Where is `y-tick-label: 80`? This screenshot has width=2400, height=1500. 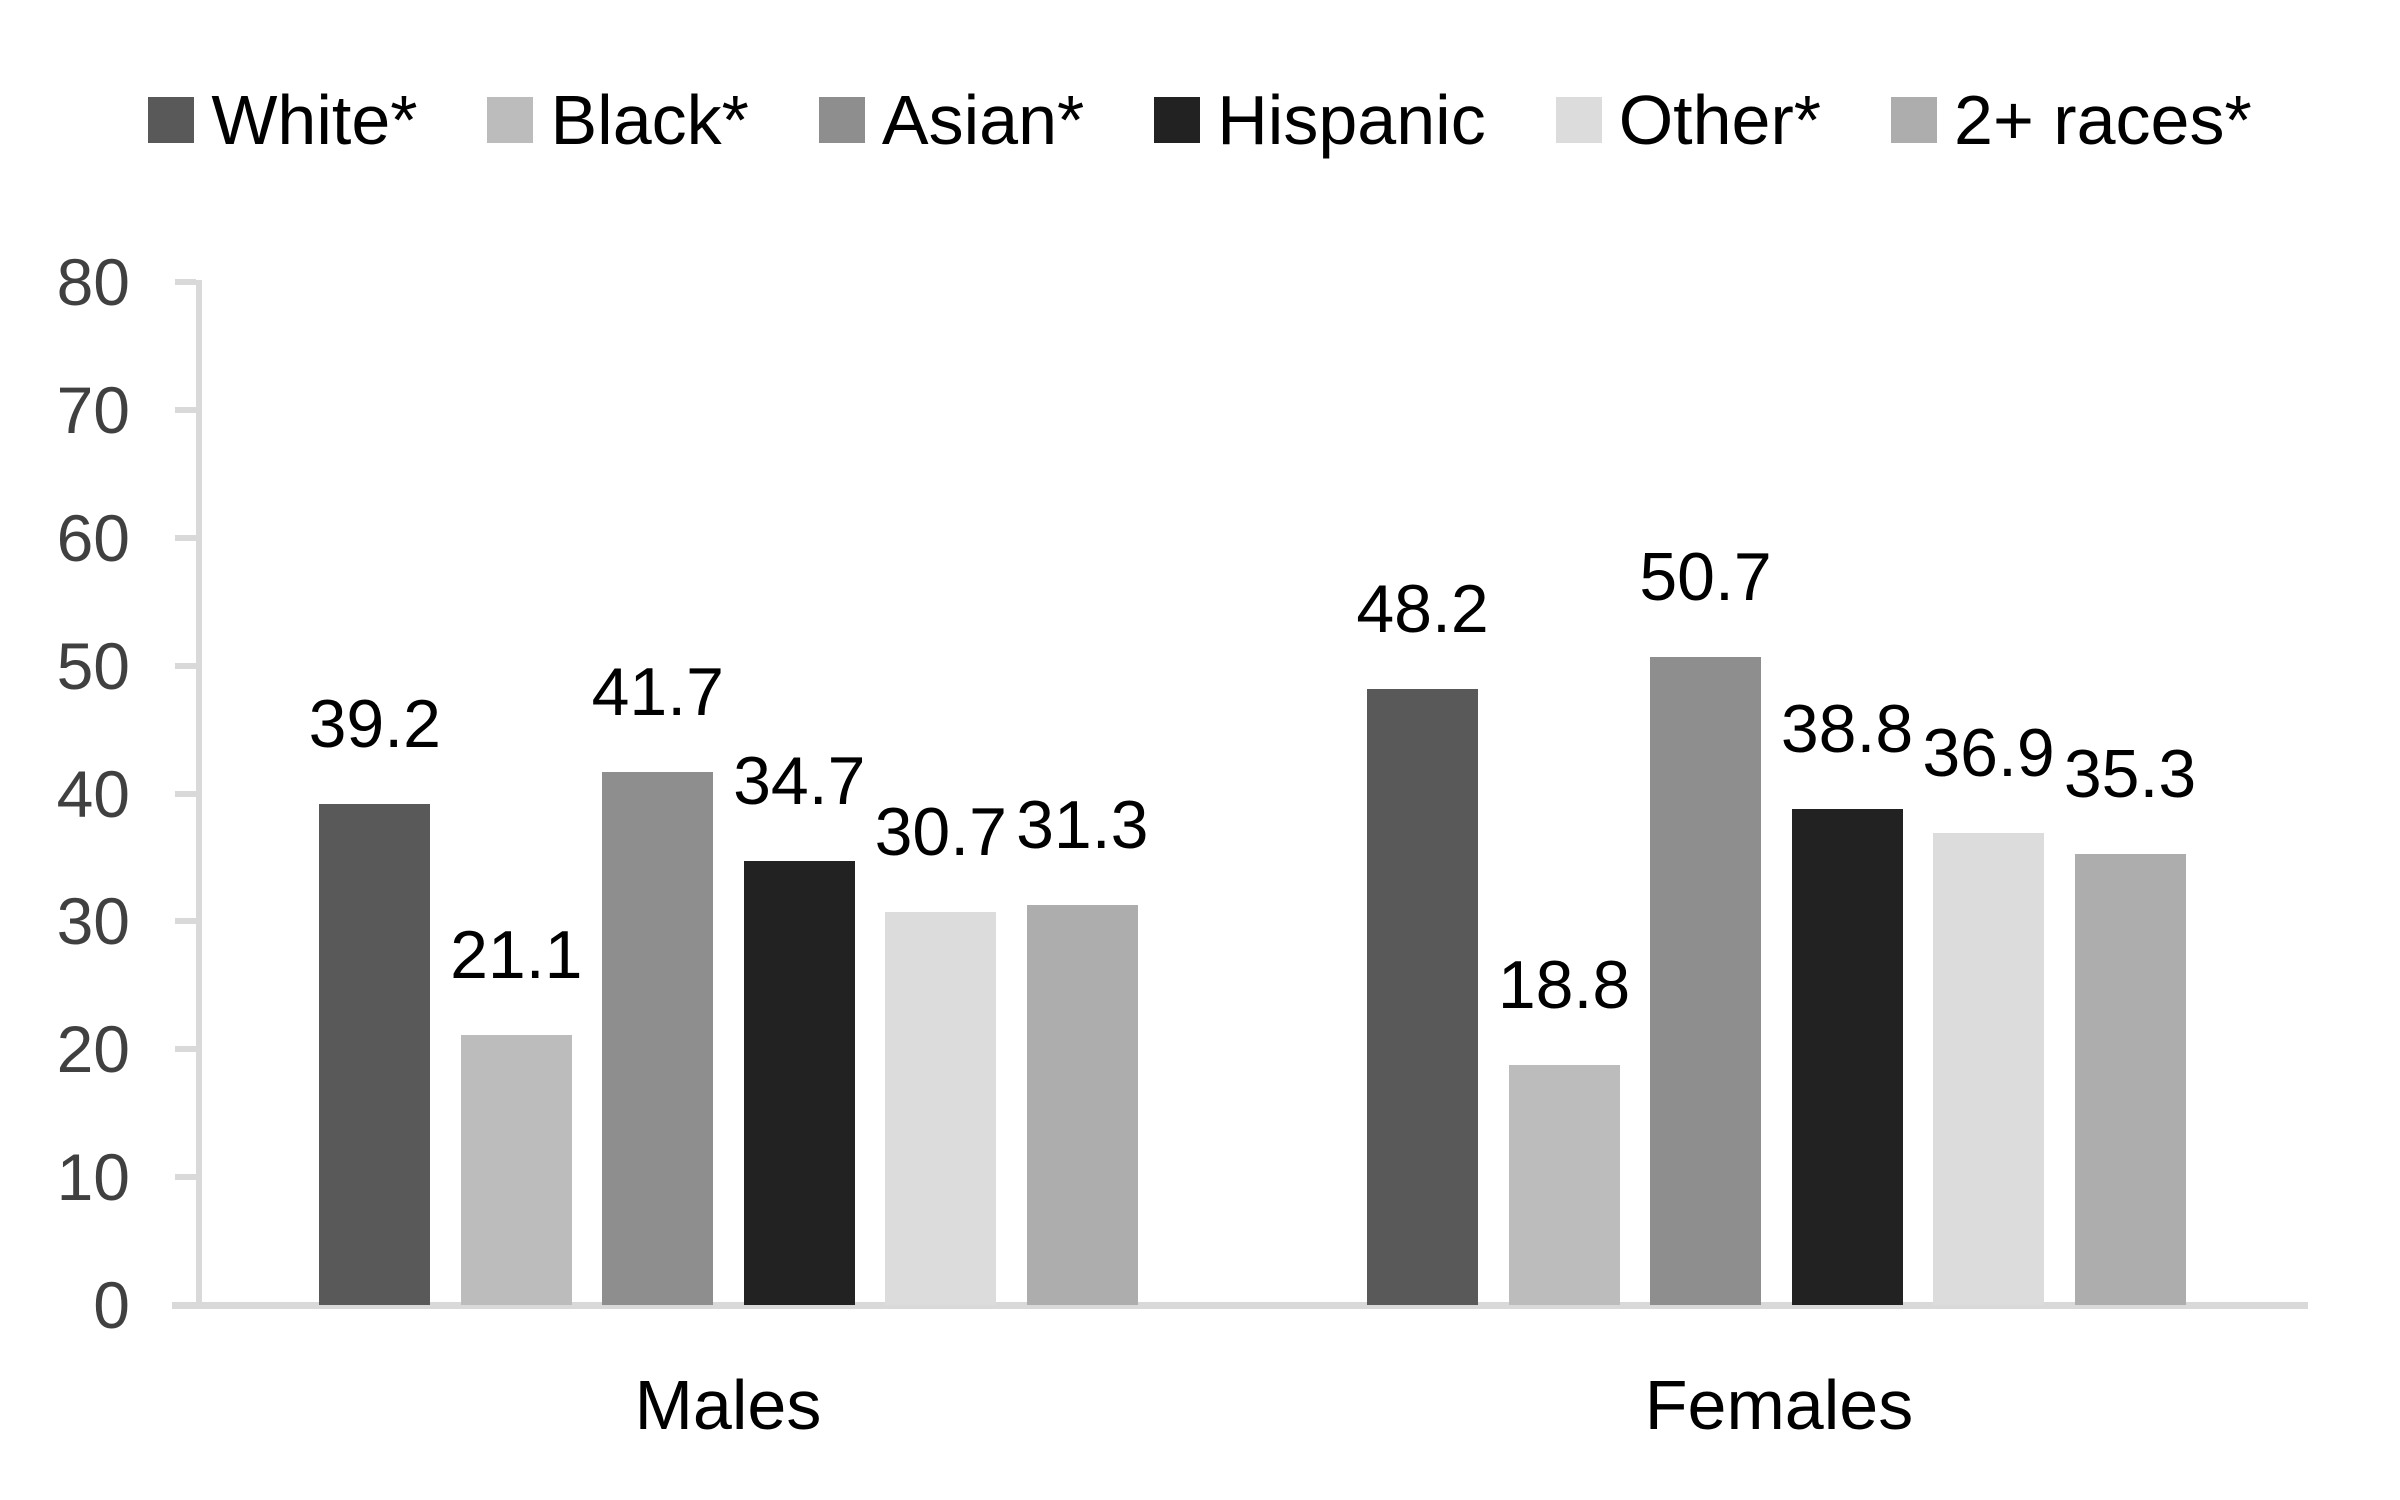 y-tick-label: 80 is located at coordinates (93, 282).